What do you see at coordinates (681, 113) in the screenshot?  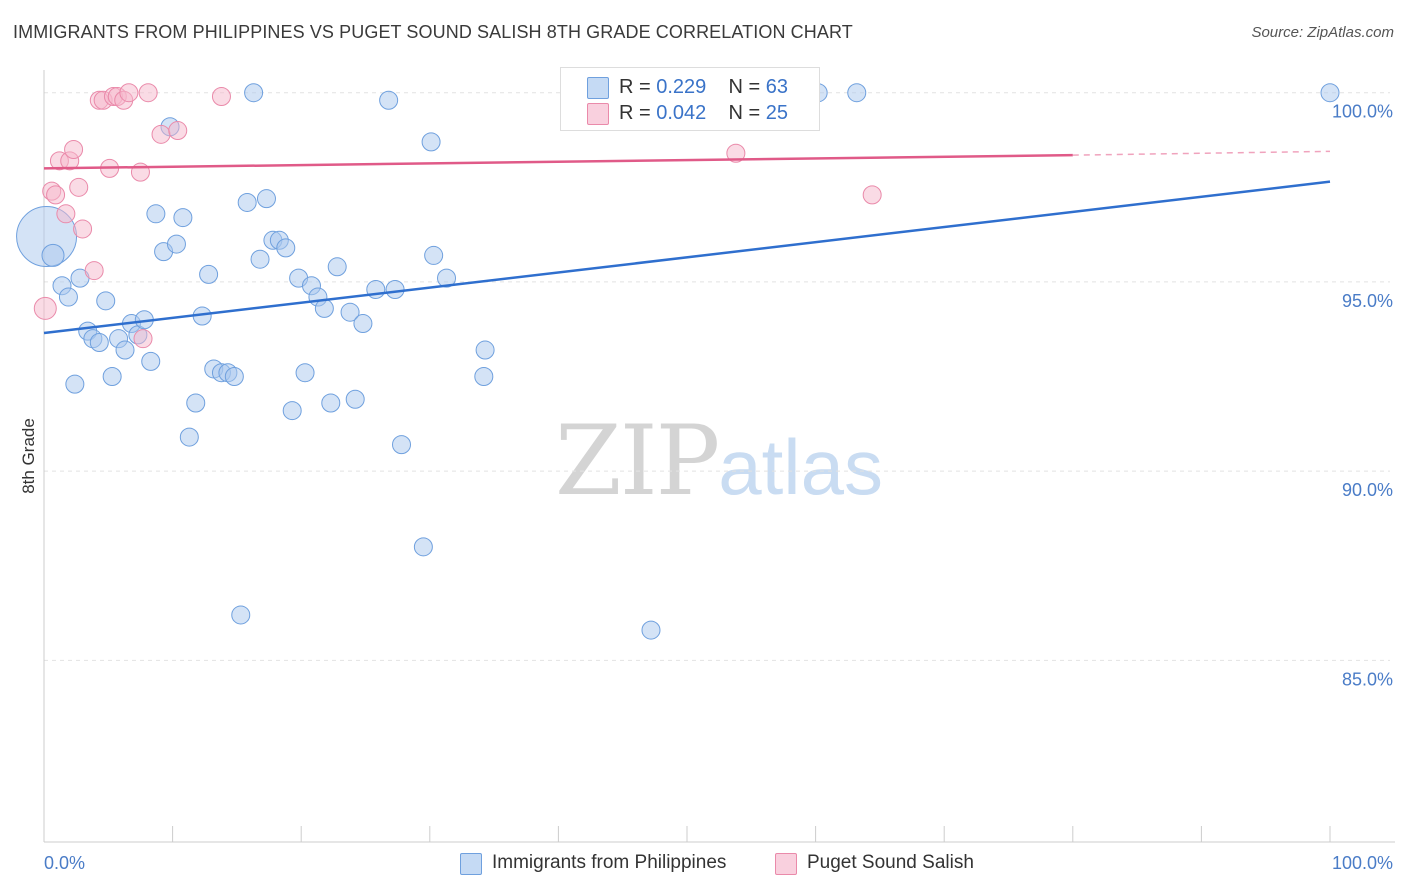 I see `legend-r-value: 0.042` at bounding box center [681, 113].